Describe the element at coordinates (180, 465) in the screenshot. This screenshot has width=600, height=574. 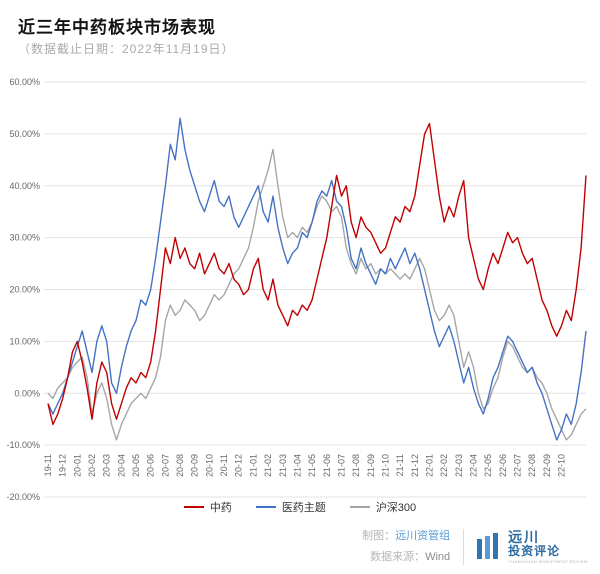
I see `x-axis-tick-label: 20-08` at that location.